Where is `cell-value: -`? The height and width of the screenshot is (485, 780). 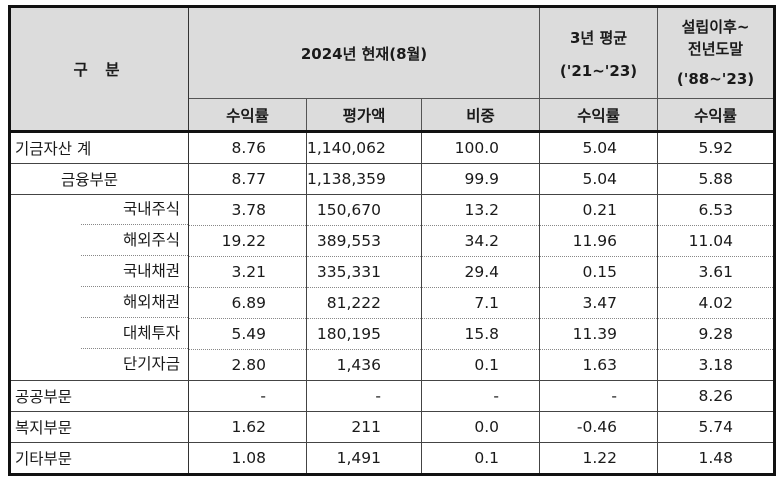 cell-value: - is located at coordinates (364, 396).